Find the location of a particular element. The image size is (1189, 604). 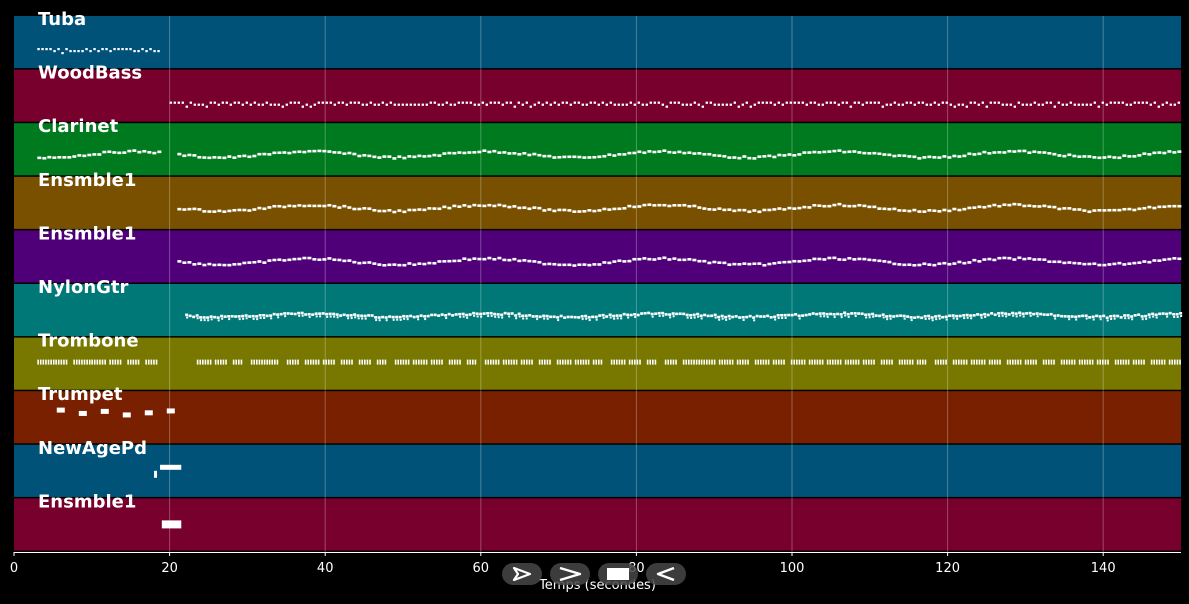

forward-button is located at coordinates (570, 574).